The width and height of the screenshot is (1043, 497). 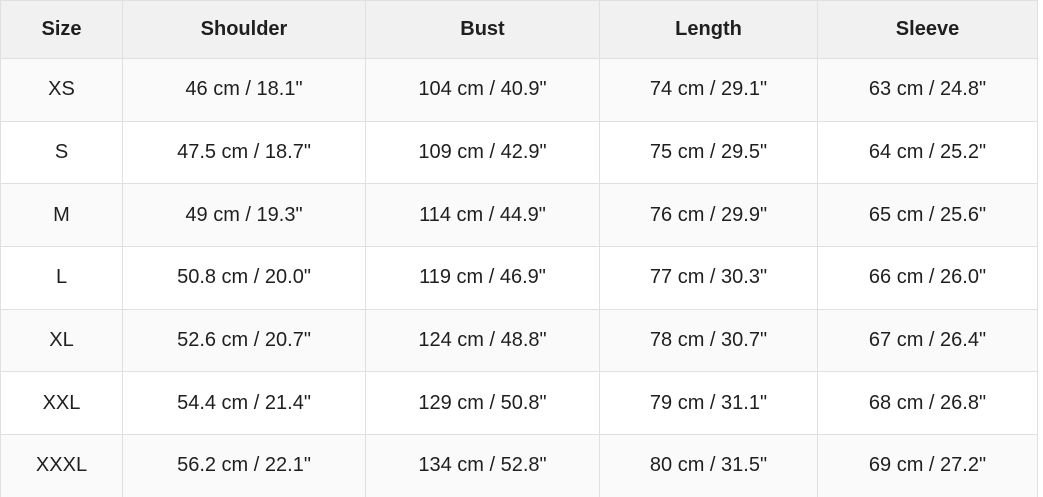 I want to click on sleeve-cell: 64 cm / 25.2", so click(x=927, y=152).